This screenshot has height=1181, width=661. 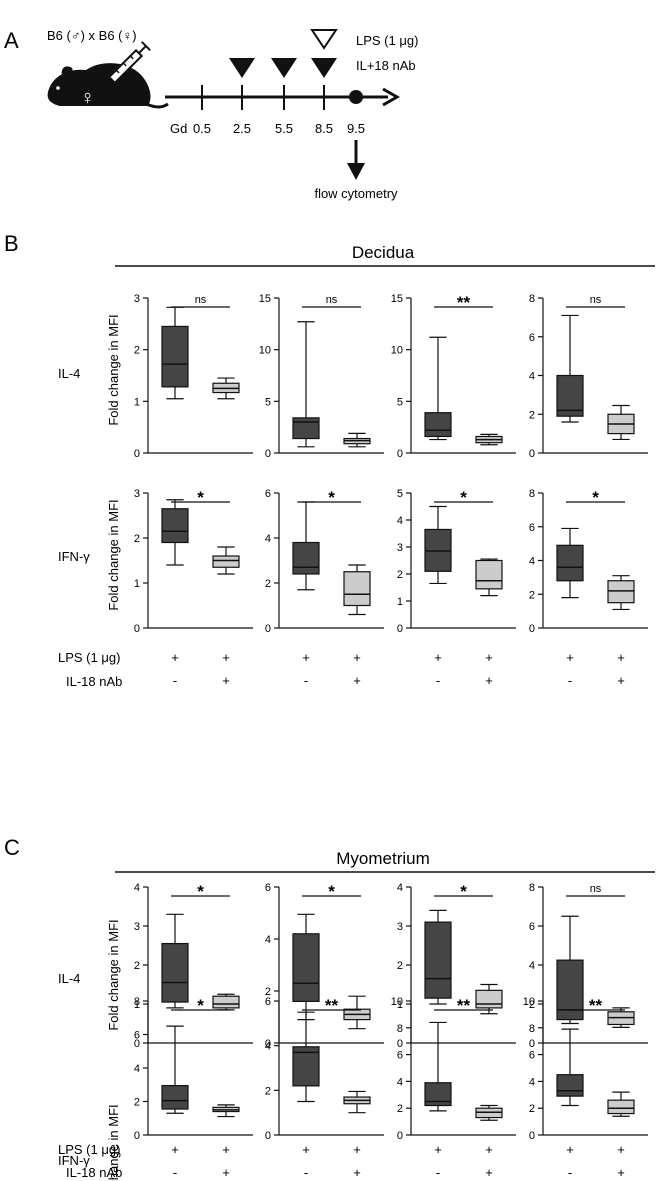 I want to click on box-plot-b-ifn-1: 0 1 2 3 * + - + +, so click(x=193, y=588).